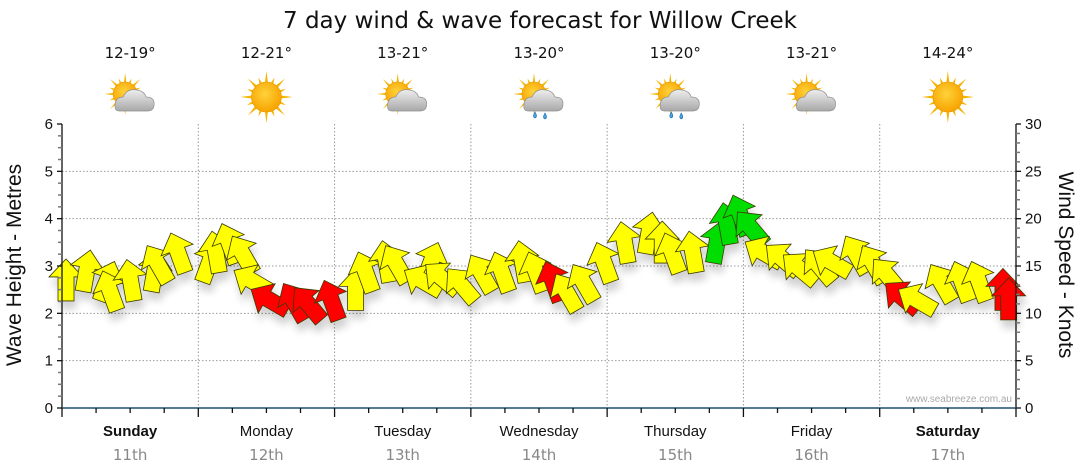 This screenshot has height=475, width=1080. I want to click on right-tick-label: 5, so click(1029, 361).